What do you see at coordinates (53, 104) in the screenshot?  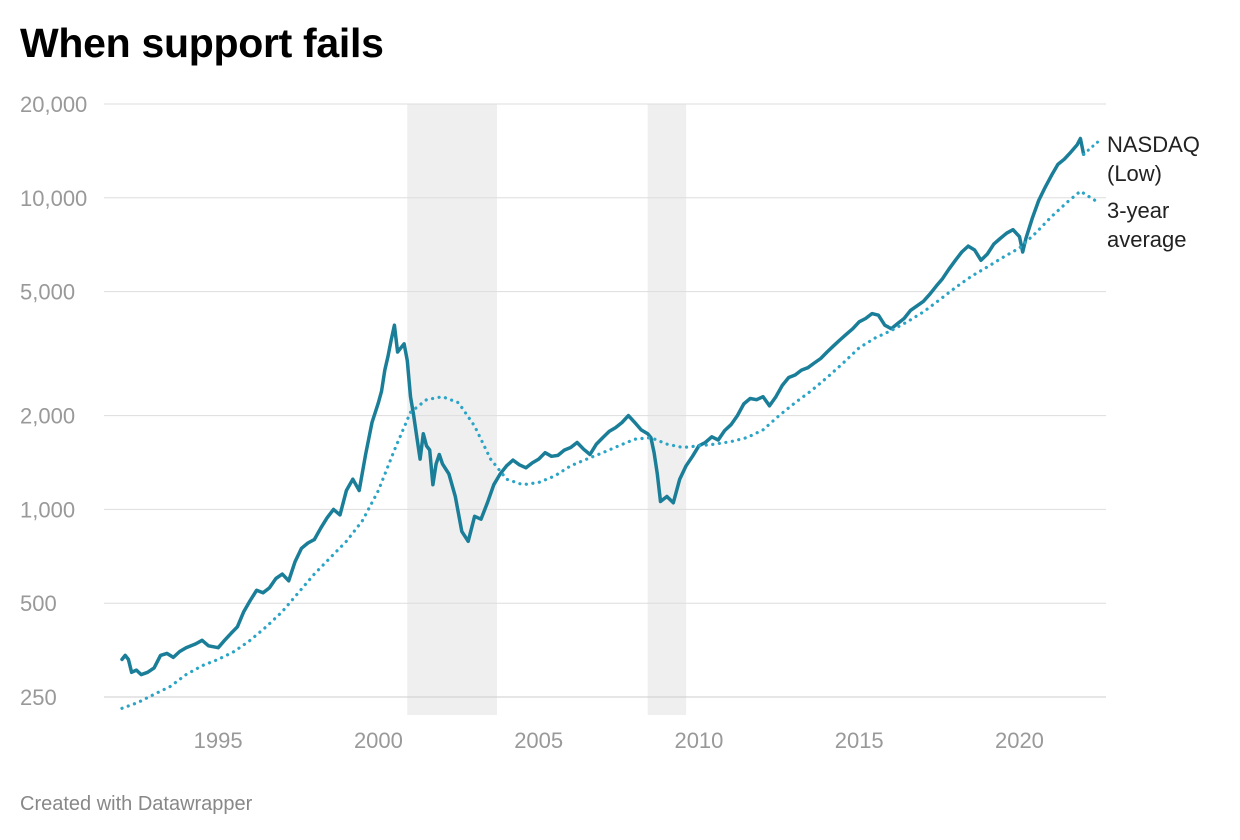 I see `y-tick-label: 20,000` at bounding box center [53, 104].